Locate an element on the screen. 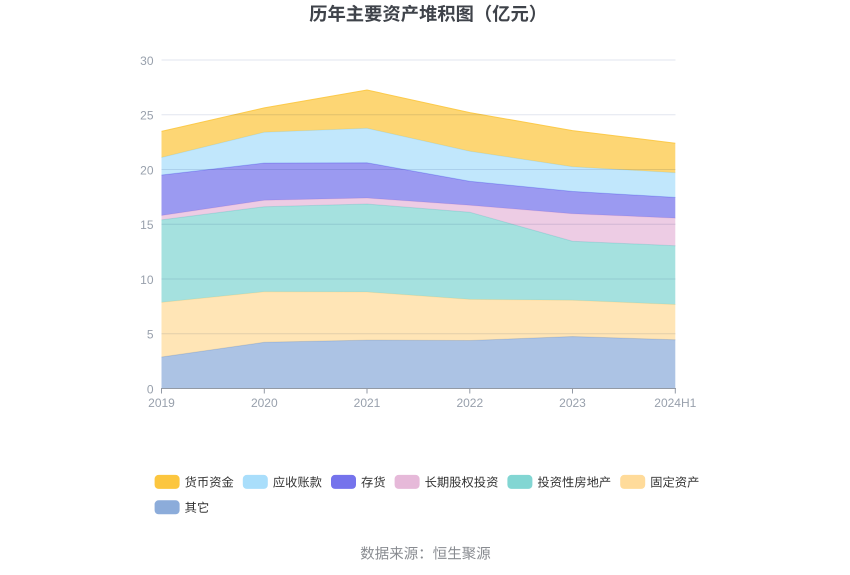 The width and height of the screenshot is (850, 575). svg-text: 30 is located at coordinates (147, 61).